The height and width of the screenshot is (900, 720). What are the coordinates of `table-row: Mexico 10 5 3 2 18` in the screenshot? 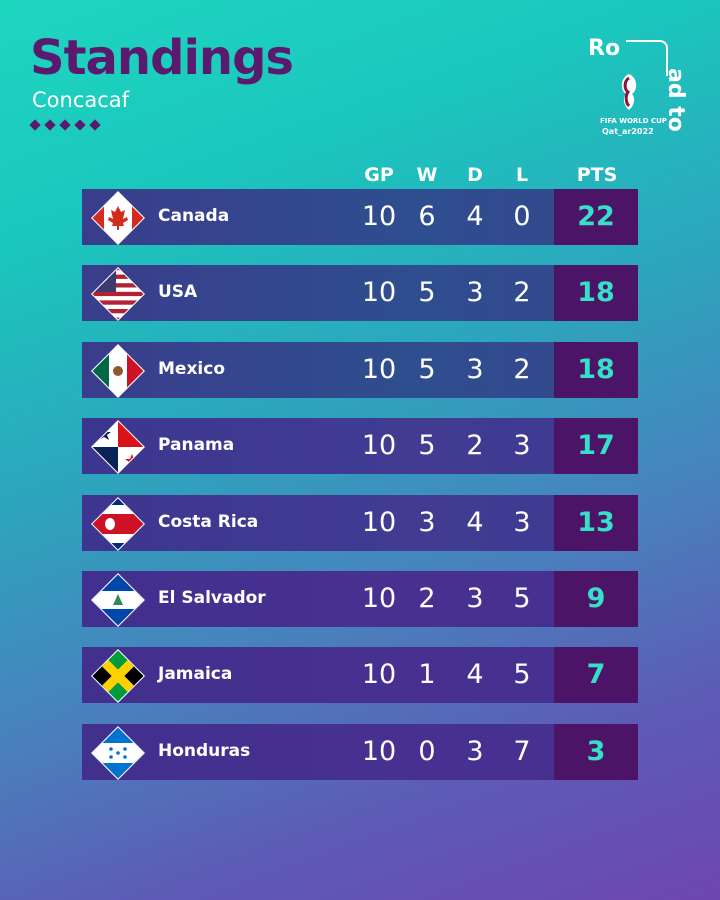 It's located at (360, 369).